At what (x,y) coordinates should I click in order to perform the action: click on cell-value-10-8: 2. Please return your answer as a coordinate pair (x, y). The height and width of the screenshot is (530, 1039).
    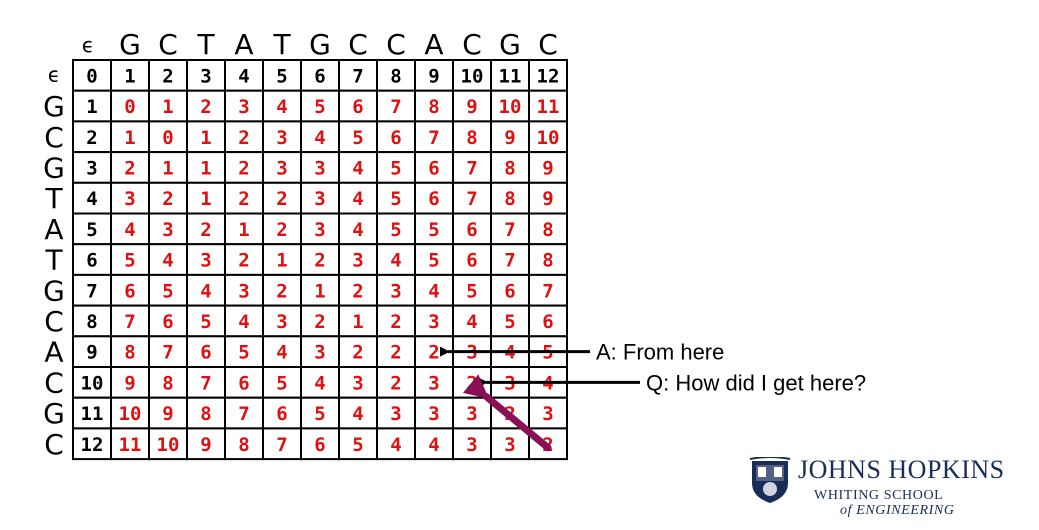
    Looking at the image, I should click on (395, 383).